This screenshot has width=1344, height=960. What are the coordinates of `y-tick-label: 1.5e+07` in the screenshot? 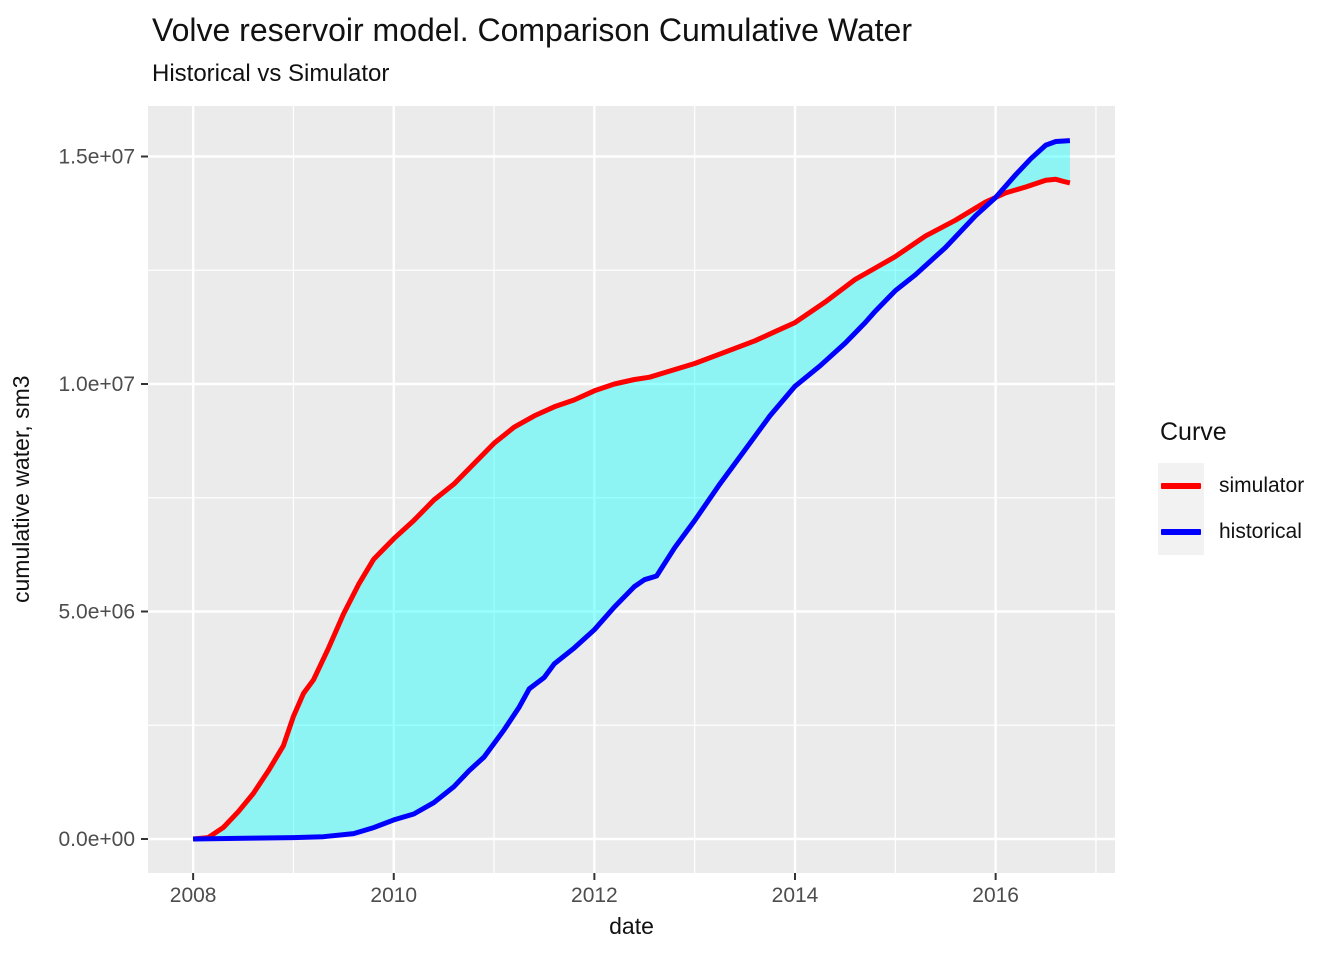 It's located at (97, 157).